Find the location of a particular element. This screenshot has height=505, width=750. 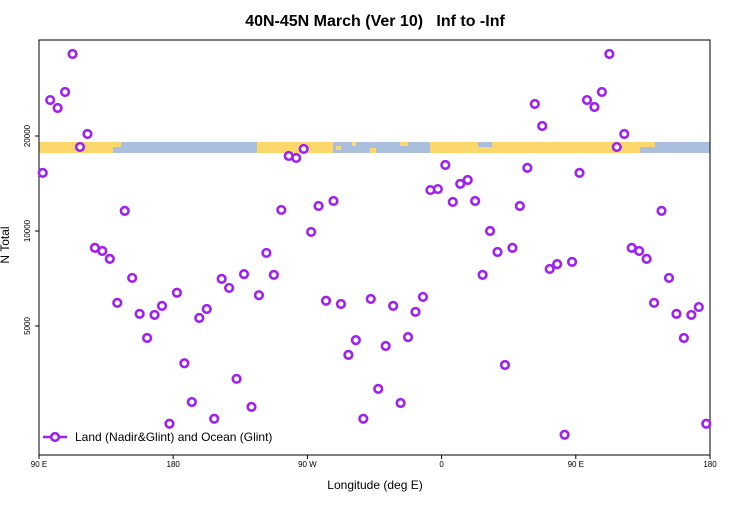

x-tick-label: 90 W is located at coordinates (307, 464).